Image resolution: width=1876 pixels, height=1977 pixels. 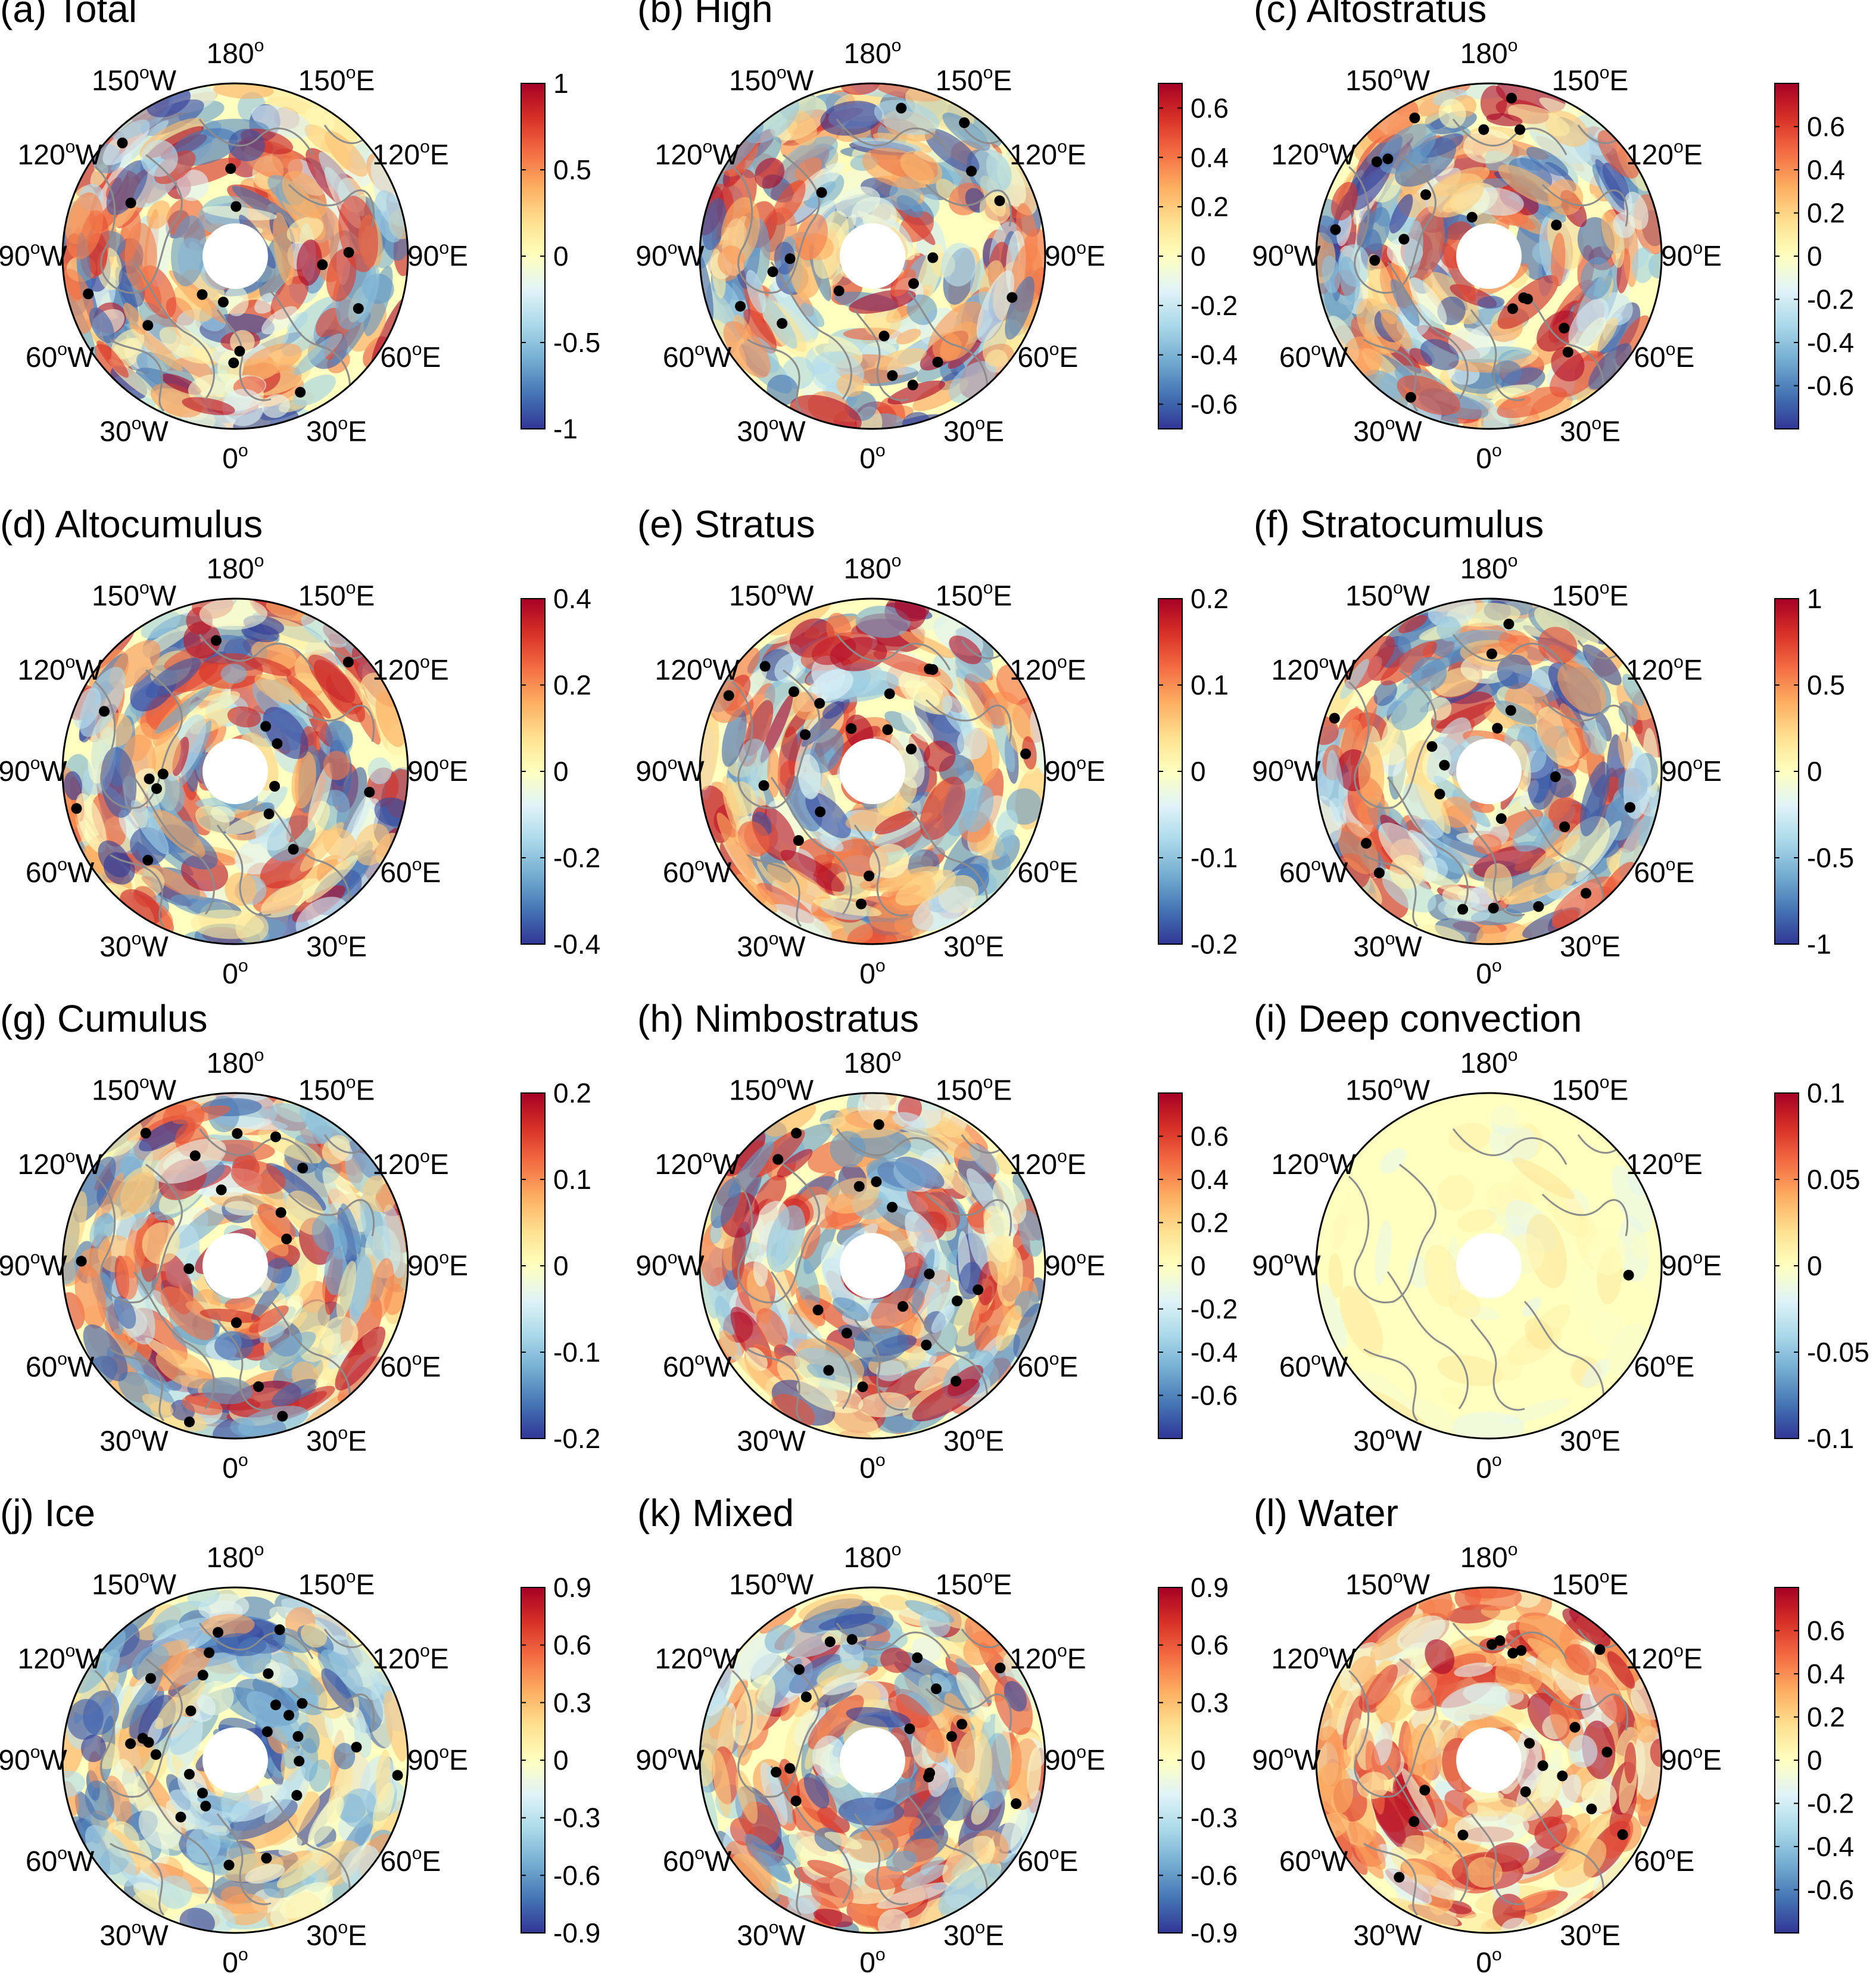 I want to click on colorbar-tick-label: -0.5, so click(x=576, y=342).